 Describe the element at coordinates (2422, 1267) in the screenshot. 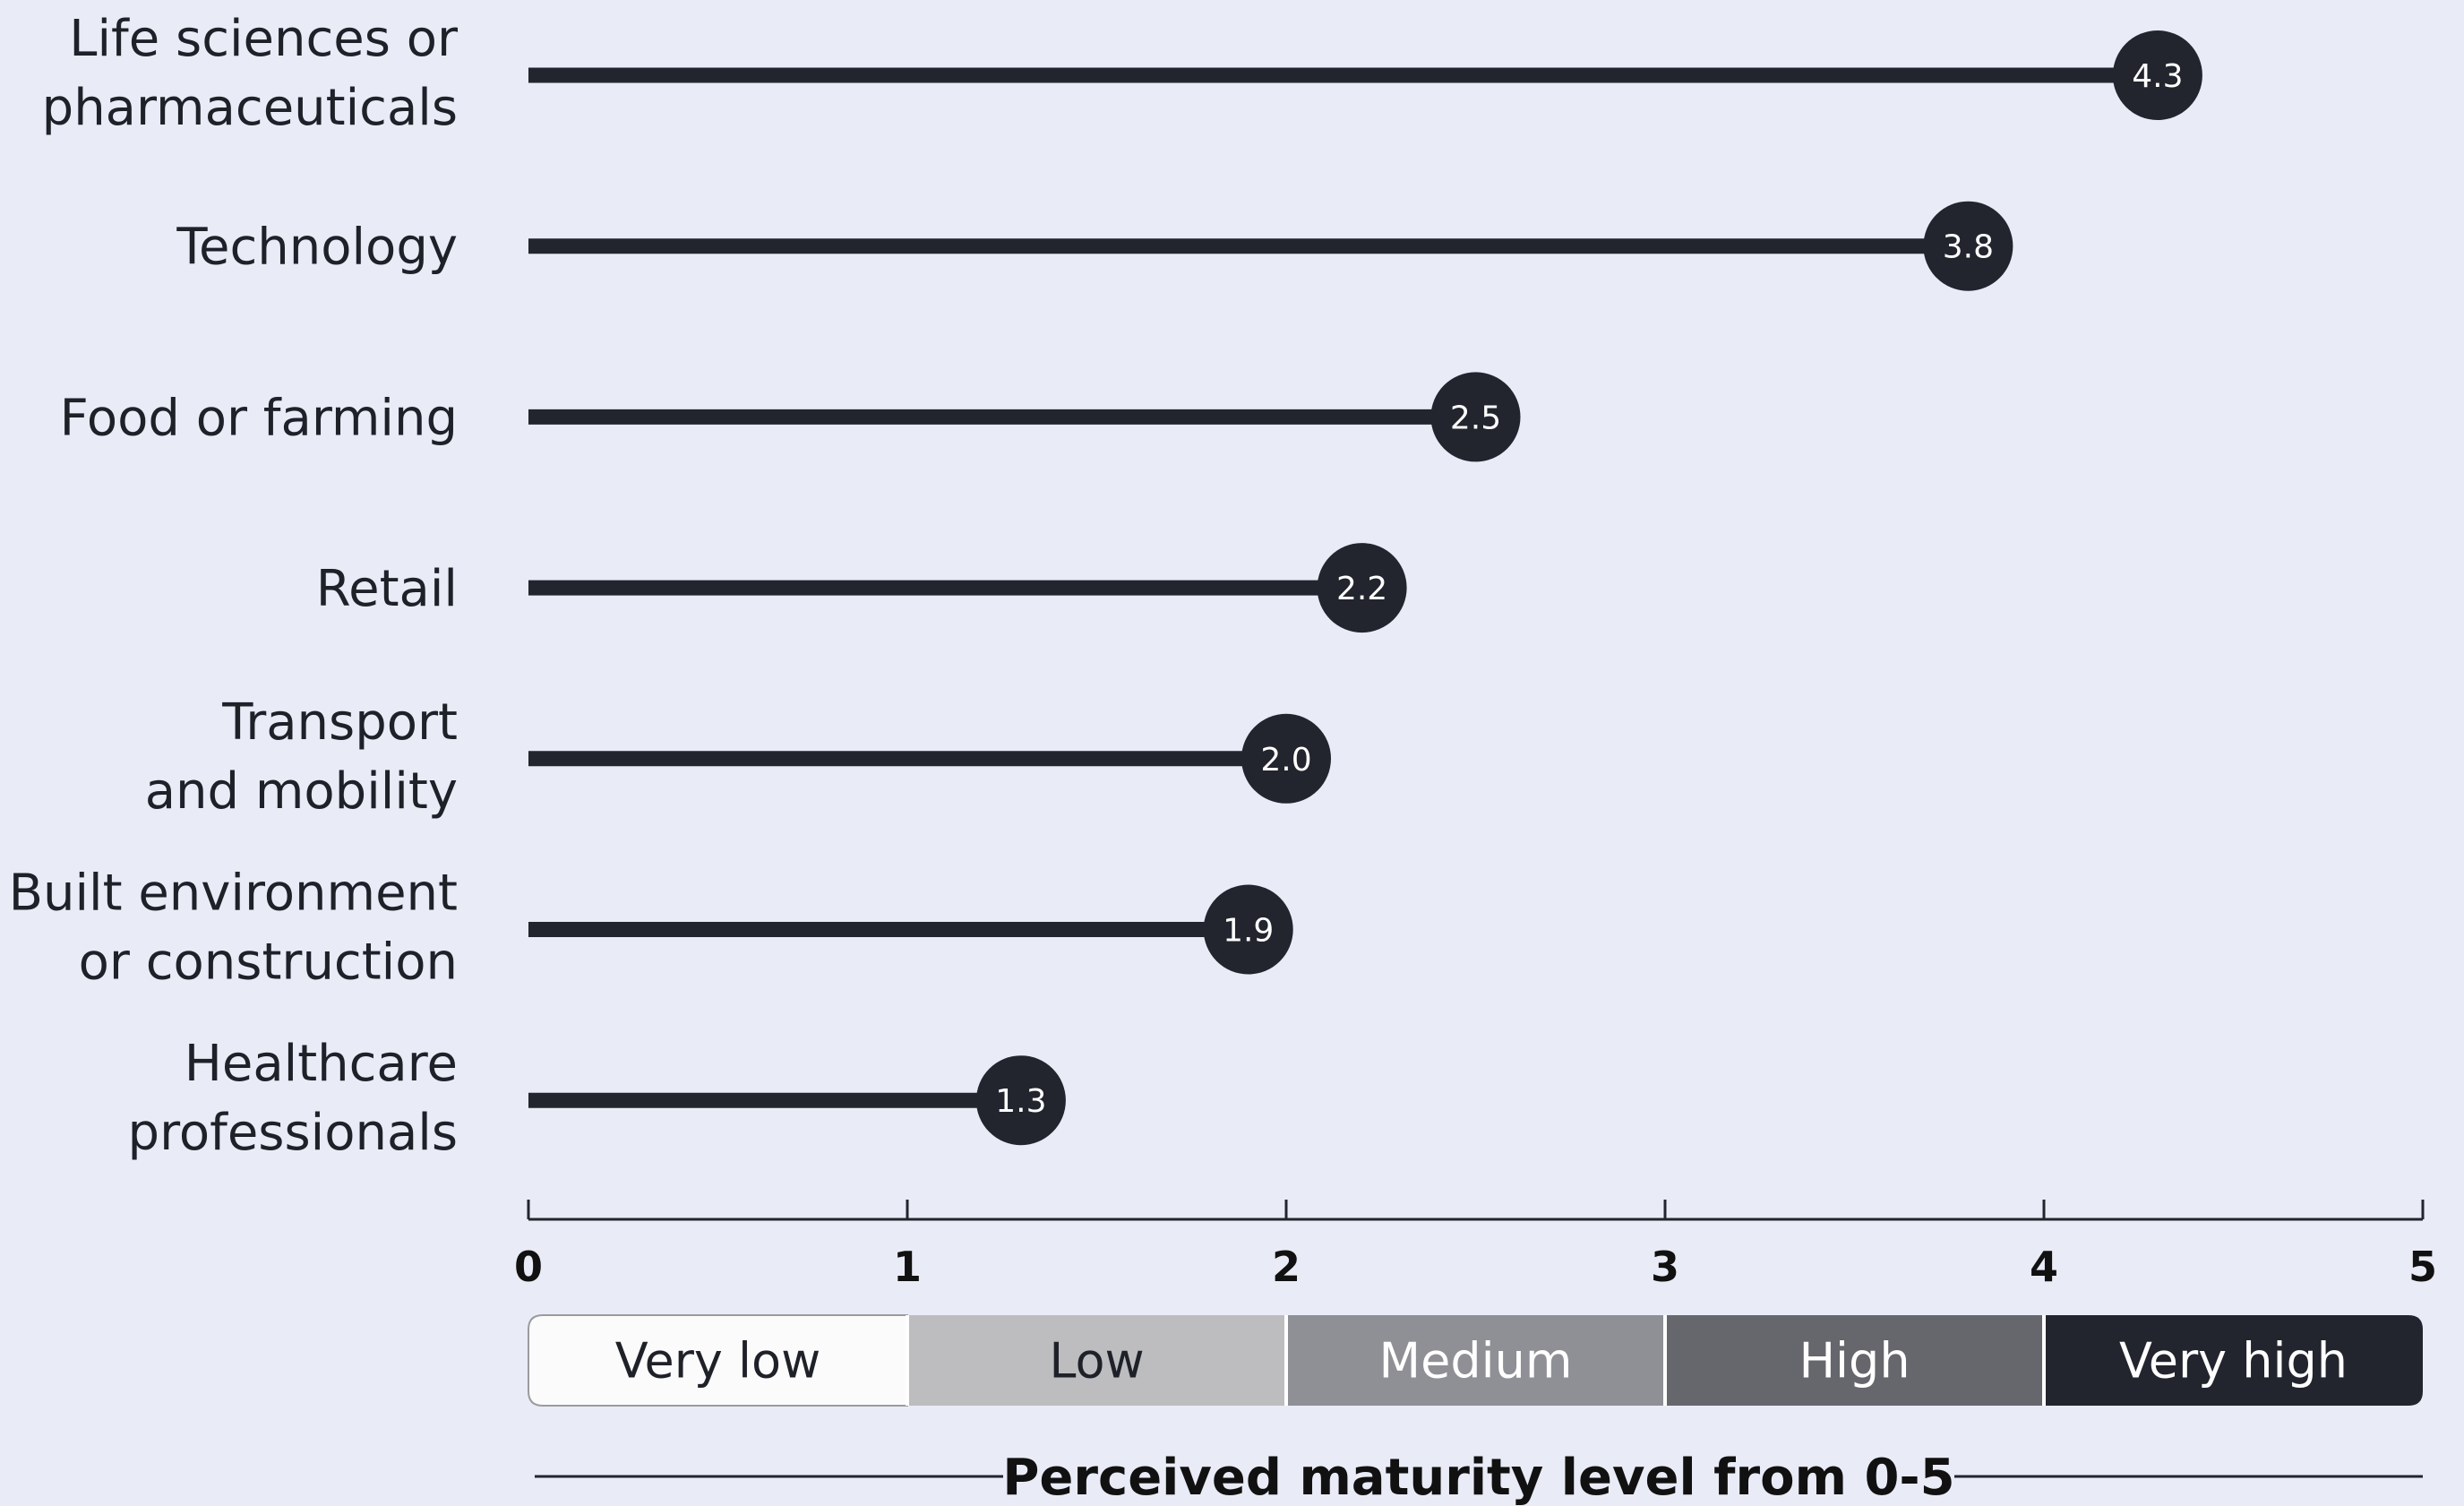

I see `x-tick-label: 5` at that location.